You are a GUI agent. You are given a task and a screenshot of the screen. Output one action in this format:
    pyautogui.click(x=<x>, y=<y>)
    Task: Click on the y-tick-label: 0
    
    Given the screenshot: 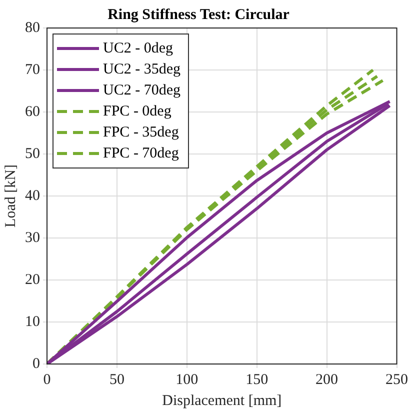 What is the action you would take?
    pyautogui.click(x=36, y=364)
    